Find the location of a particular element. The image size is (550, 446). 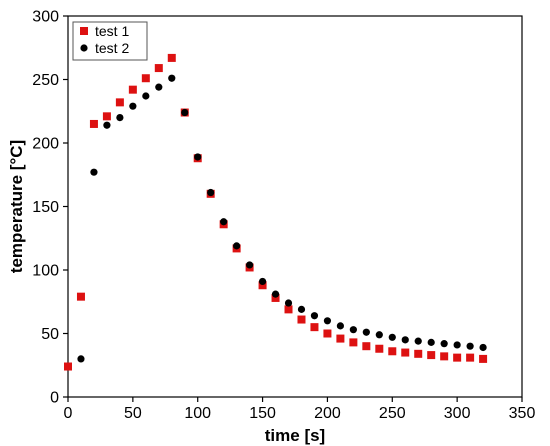

x-tick-label-250: 250 is located at coordinates (392, 413).